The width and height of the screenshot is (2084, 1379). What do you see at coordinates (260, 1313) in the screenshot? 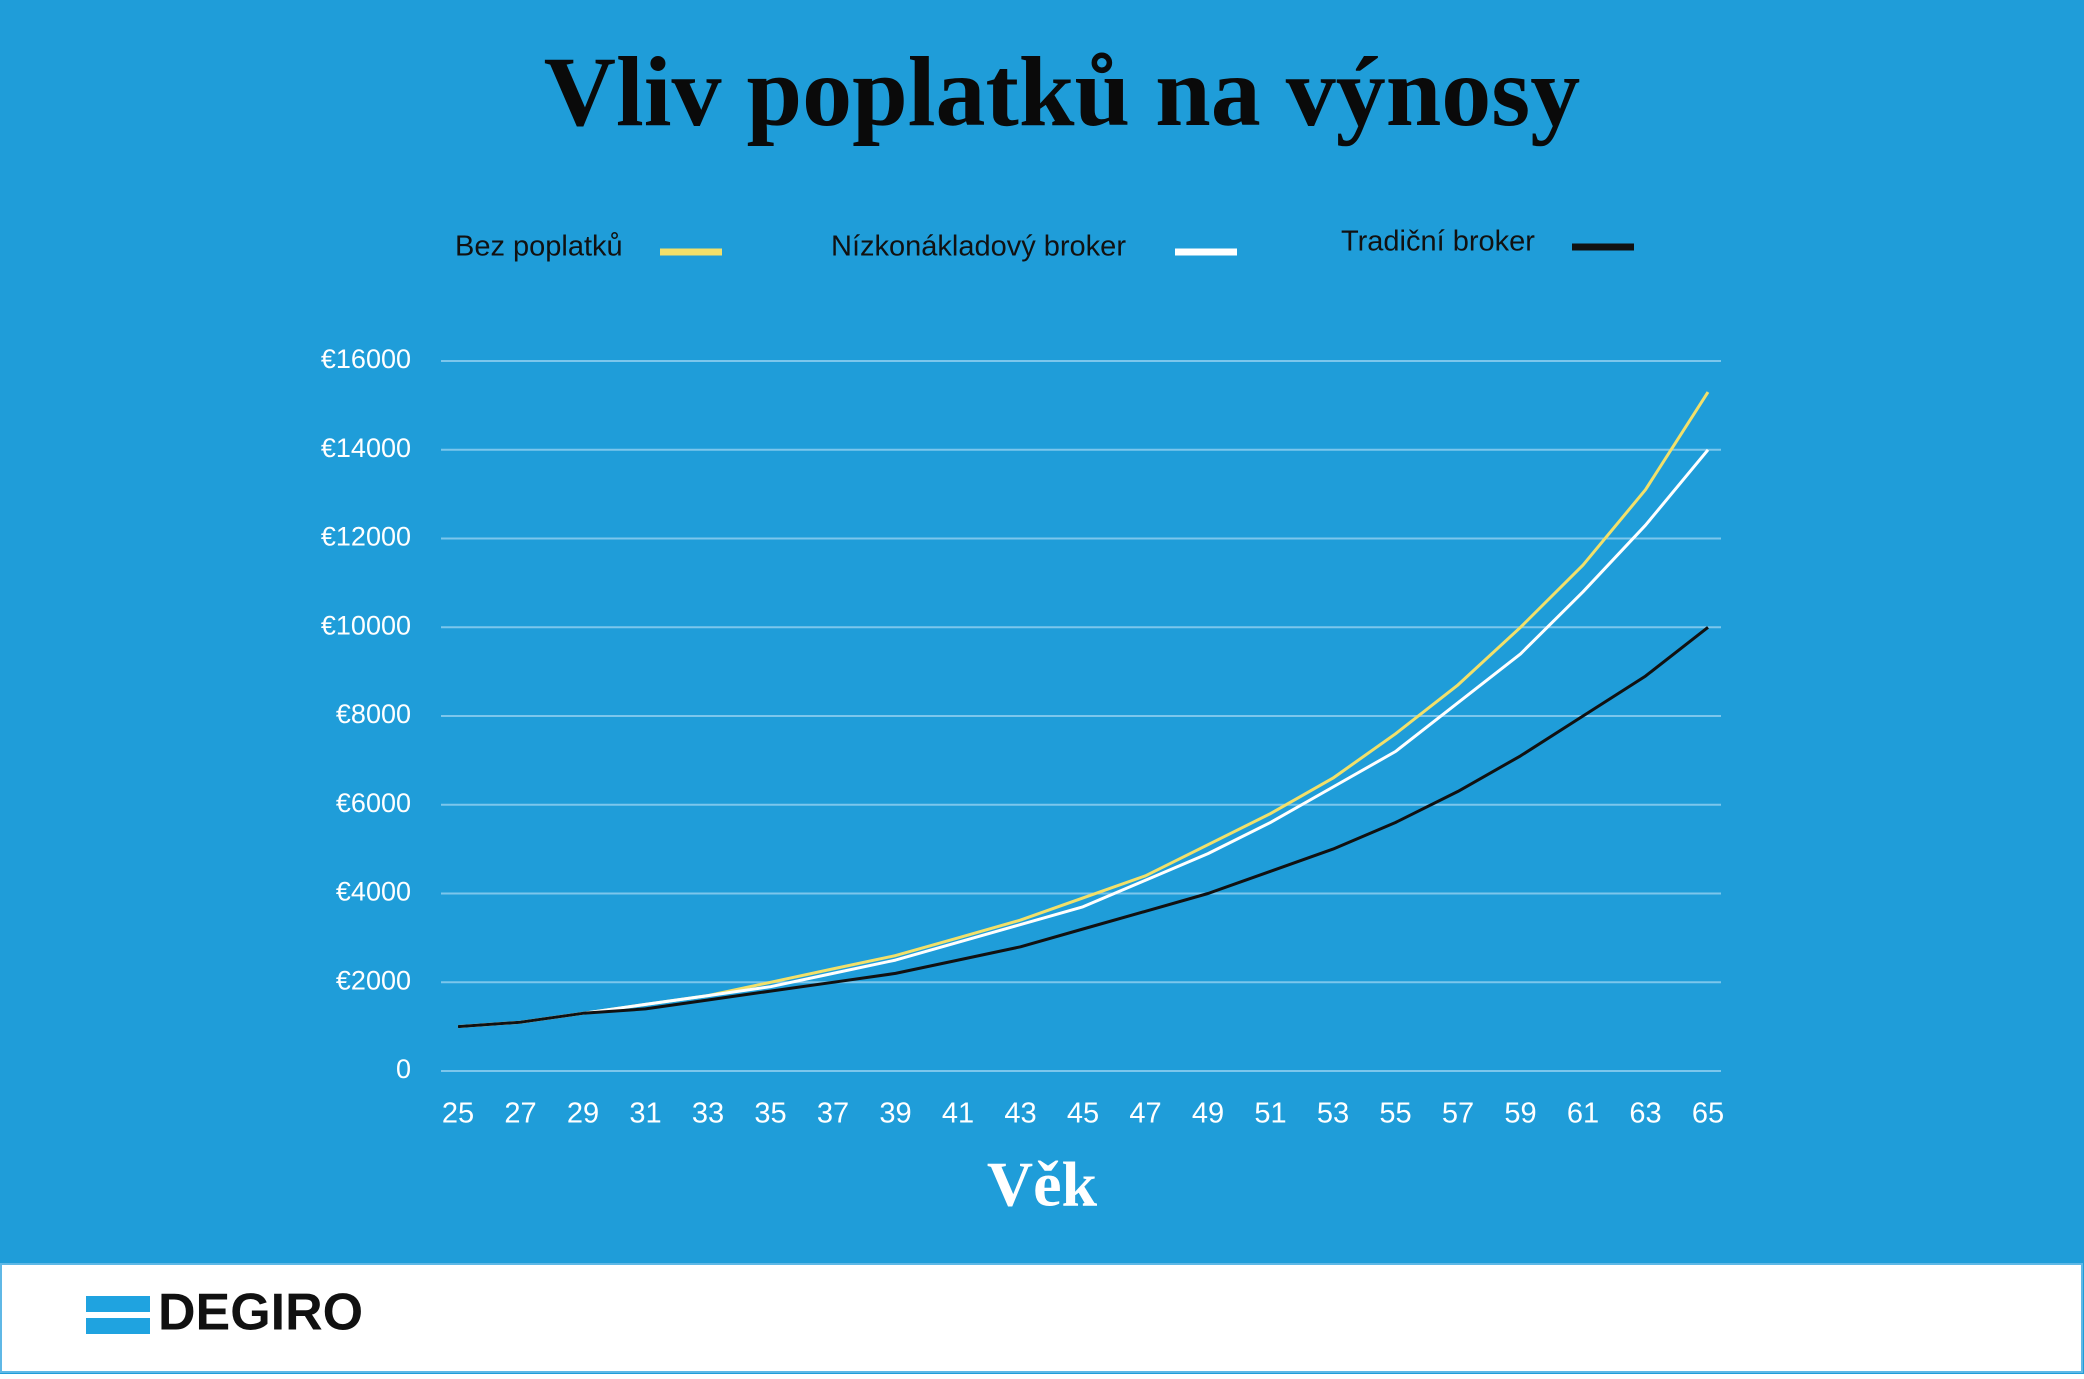
I see `brand: DEGIRO` at bounding box center [260, 1313].